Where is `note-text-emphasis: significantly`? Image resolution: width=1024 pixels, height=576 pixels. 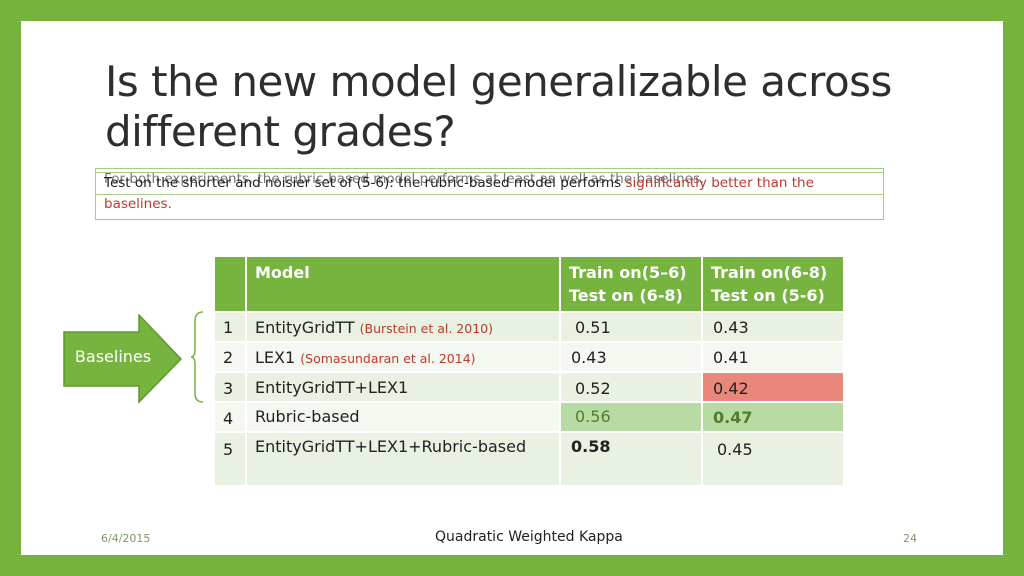 note-text-emphasis: significantly is located at coordinates (666, 183).